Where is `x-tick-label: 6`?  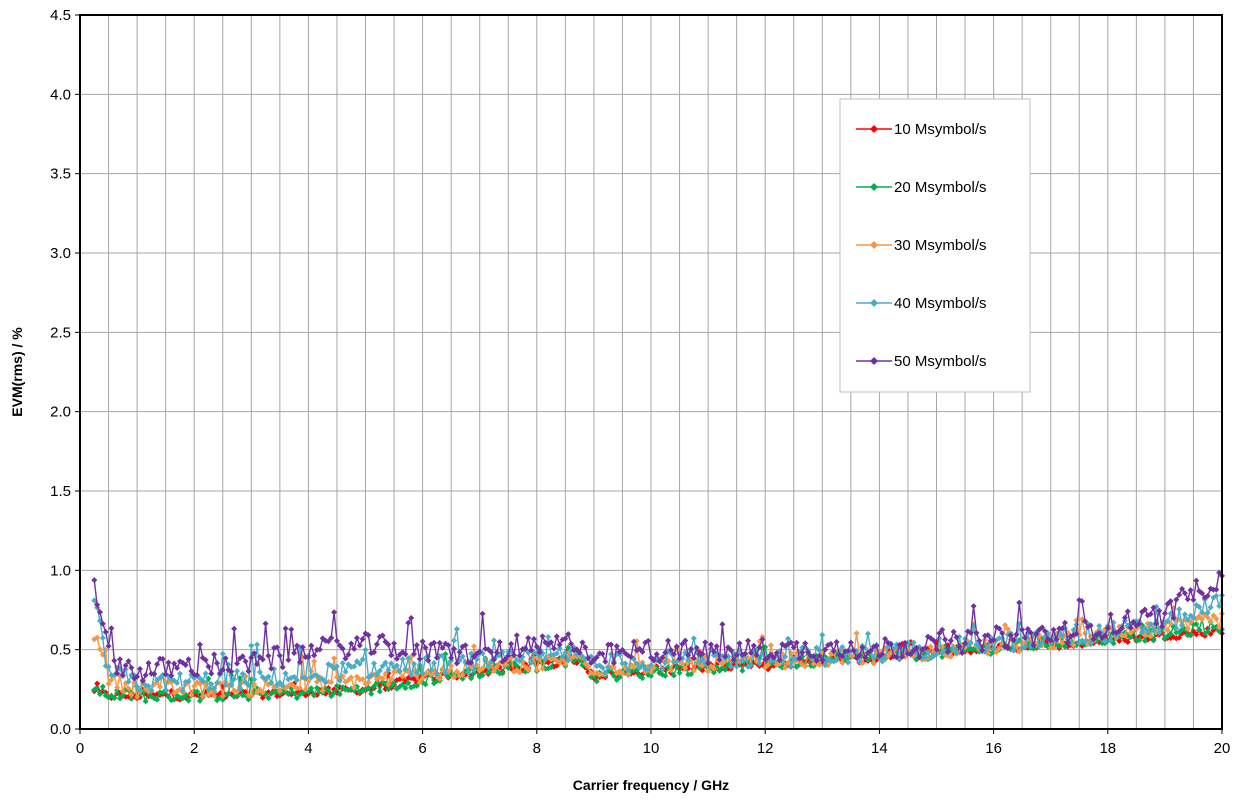 x-tick-label: 6 is located at coordinates (422, 748).